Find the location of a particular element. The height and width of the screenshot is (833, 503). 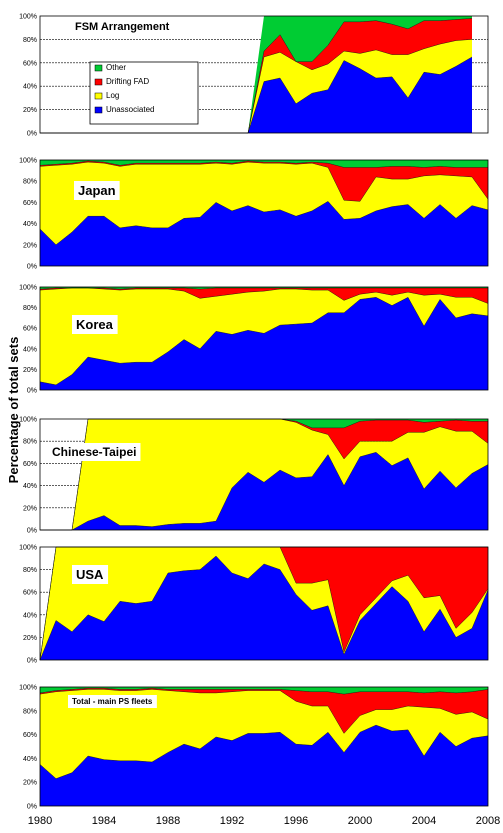

panel-title: Total - main PS fleets is located at coordinates (112, 701).